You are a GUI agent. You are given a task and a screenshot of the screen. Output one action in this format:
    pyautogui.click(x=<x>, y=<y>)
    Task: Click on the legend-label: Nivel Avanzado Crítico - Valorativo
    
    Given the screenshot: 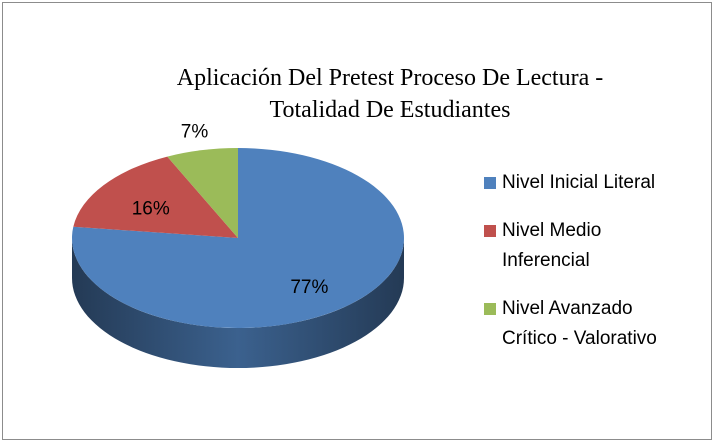 What is the action you would take?
    pyautogui.click(x=579, y=323)
    